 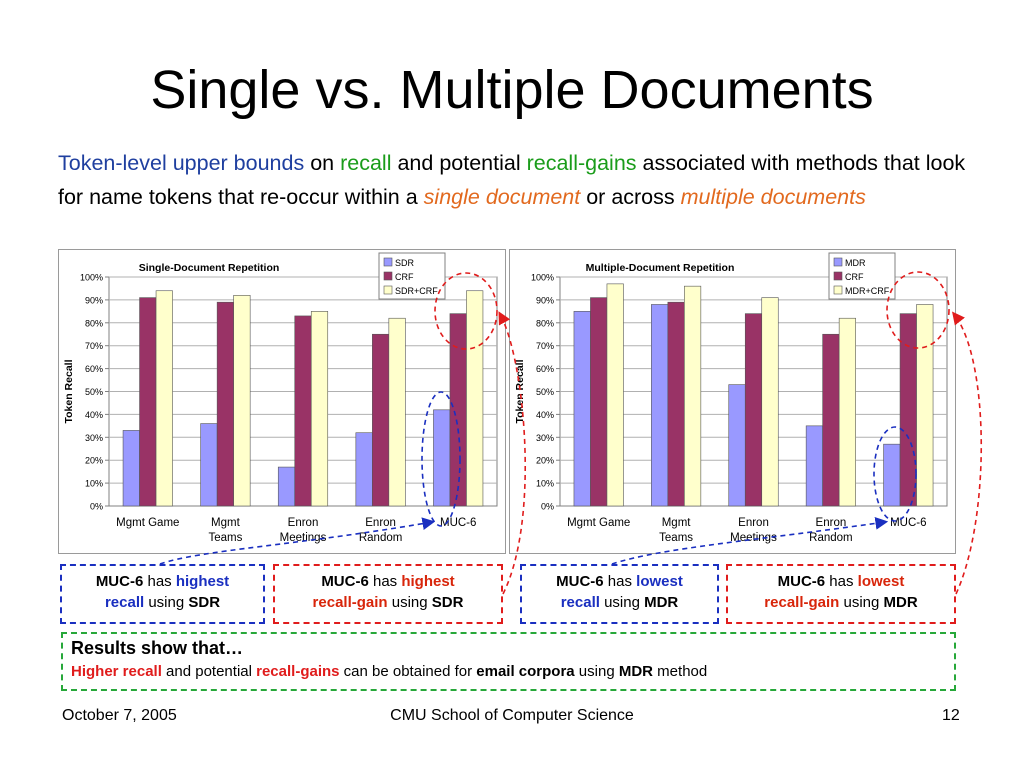 What do you see at coordinates (545, 346) in the screenshot?
I see `y-tick-label: 70%` at bounding box center [545, 346].